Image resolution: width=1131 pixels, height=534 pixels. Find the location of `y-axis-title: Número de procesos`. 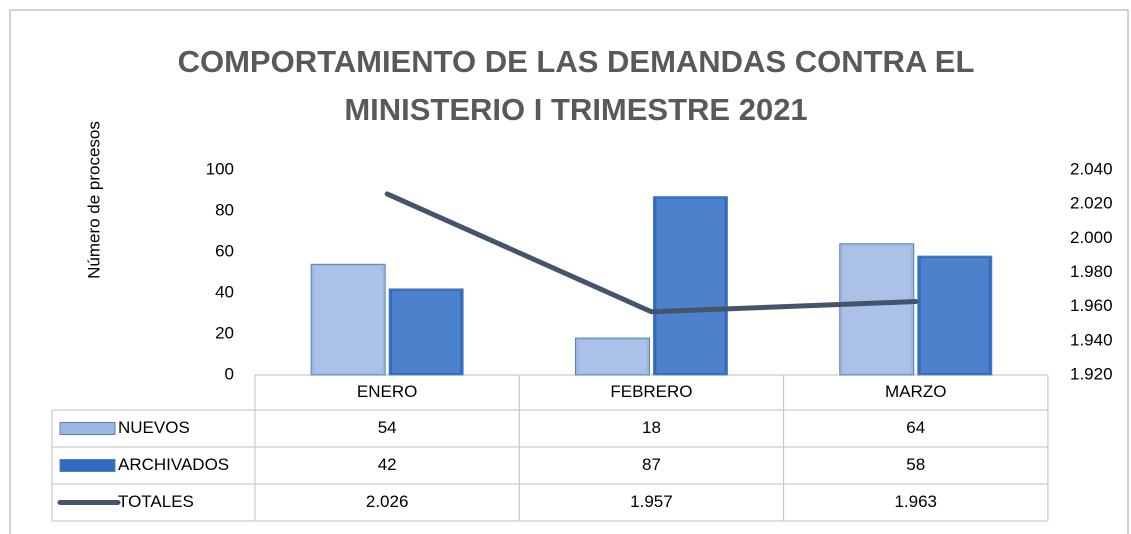

y-axis-title: Número de procesos is located at coordinates (93, 200).